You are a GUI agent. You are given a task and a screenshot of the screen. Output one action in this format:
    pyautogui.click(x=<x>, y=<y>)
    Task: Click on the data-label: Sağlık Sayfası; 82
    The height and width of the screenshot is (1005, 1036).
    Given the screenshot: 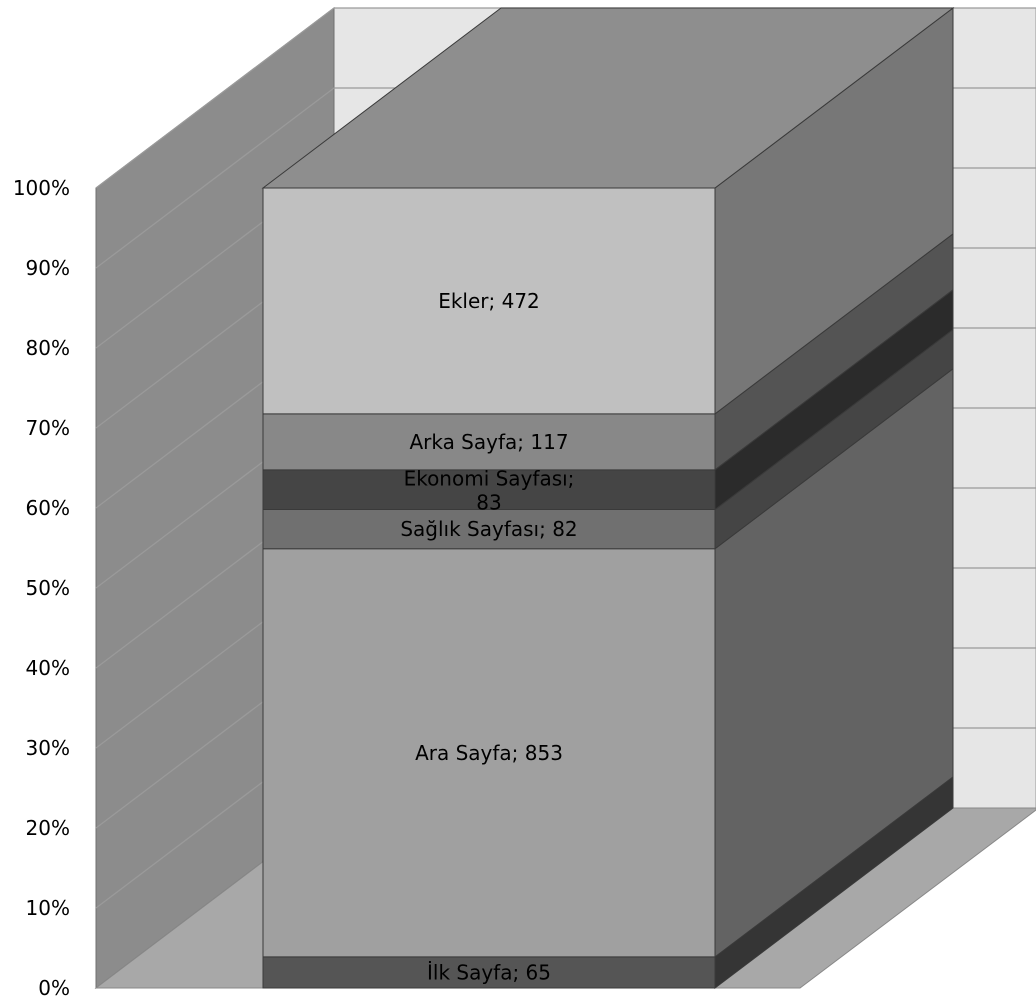 What is the action you would take?
    pyautogui.click(x=488, y=529)
    